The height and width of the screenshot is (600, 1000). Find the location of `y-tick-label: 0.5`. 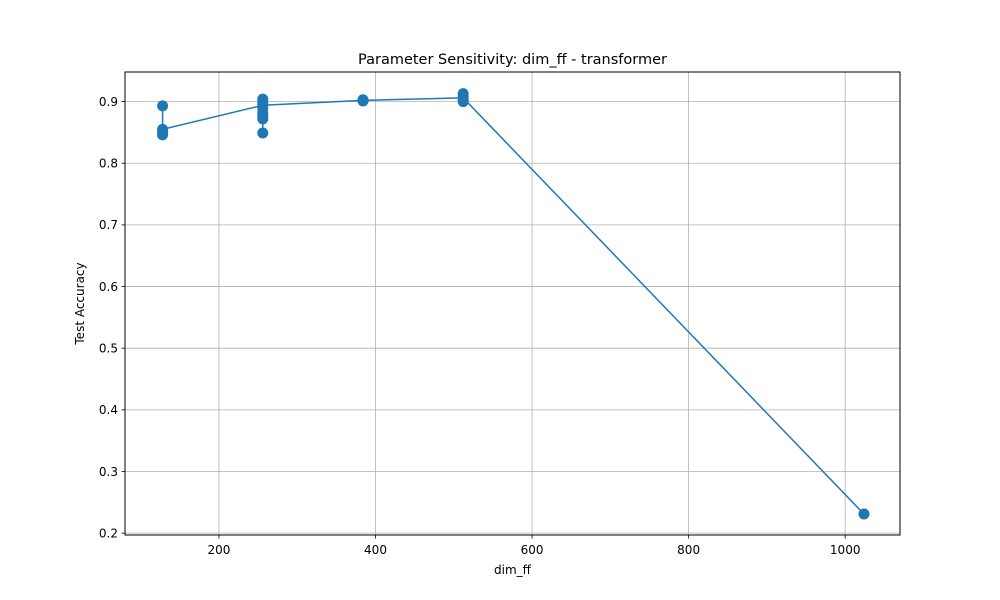

y-tick-label: 0.5 is located at coordinates (108, 348).